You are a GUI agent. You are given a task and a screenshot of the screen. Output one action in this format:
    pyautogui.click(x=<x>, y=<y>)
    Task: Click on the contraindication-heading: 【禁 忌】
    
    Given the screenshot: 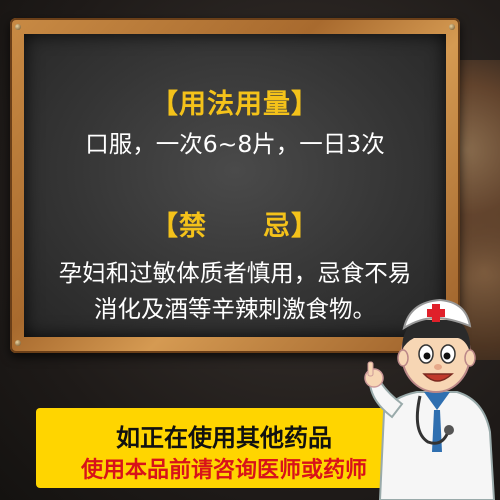 What is the action you would take?
    pyautogui.click(x=235, y=226)
    